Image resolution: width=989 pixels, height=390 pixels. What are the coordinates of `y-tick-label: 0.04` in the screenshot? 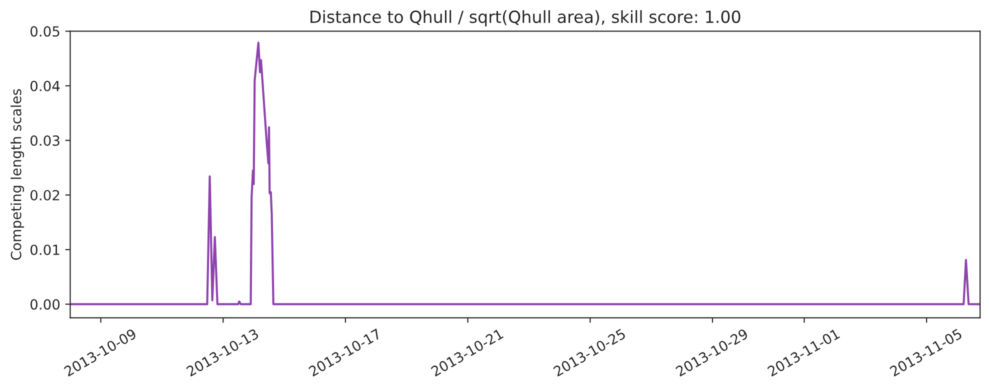 It's located at (45, 86).